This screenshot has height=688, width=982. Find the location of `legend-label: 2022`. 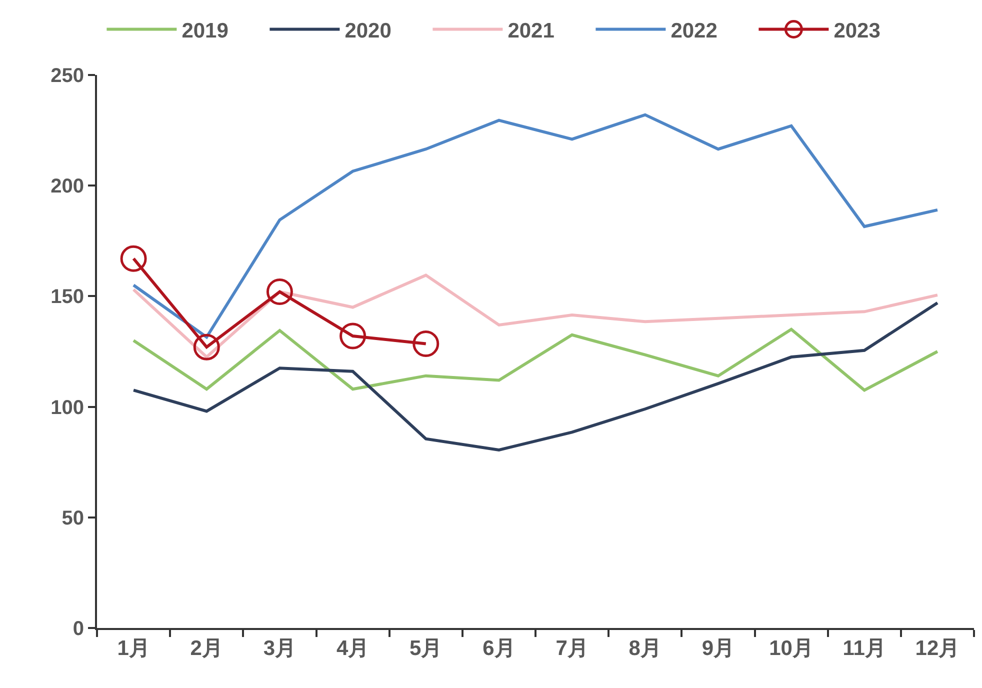

legend-label: 2022 is located at coordinates (694, 30).